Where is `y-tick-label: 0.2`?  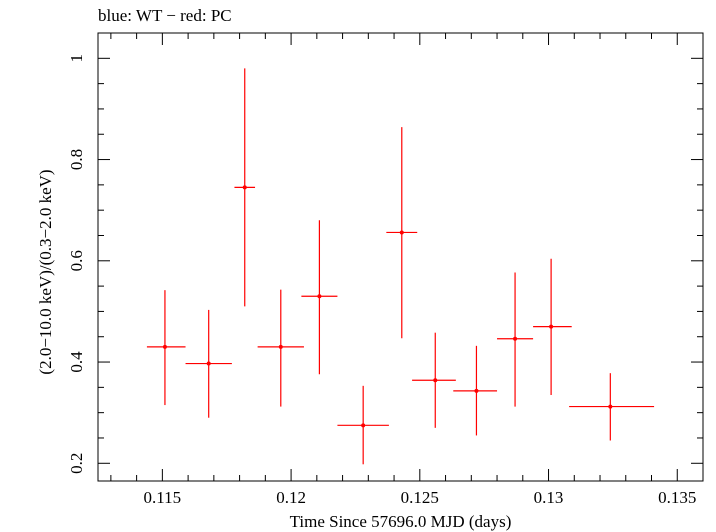
y-tick-label: 0.2 is located at coordinates (76, 463).